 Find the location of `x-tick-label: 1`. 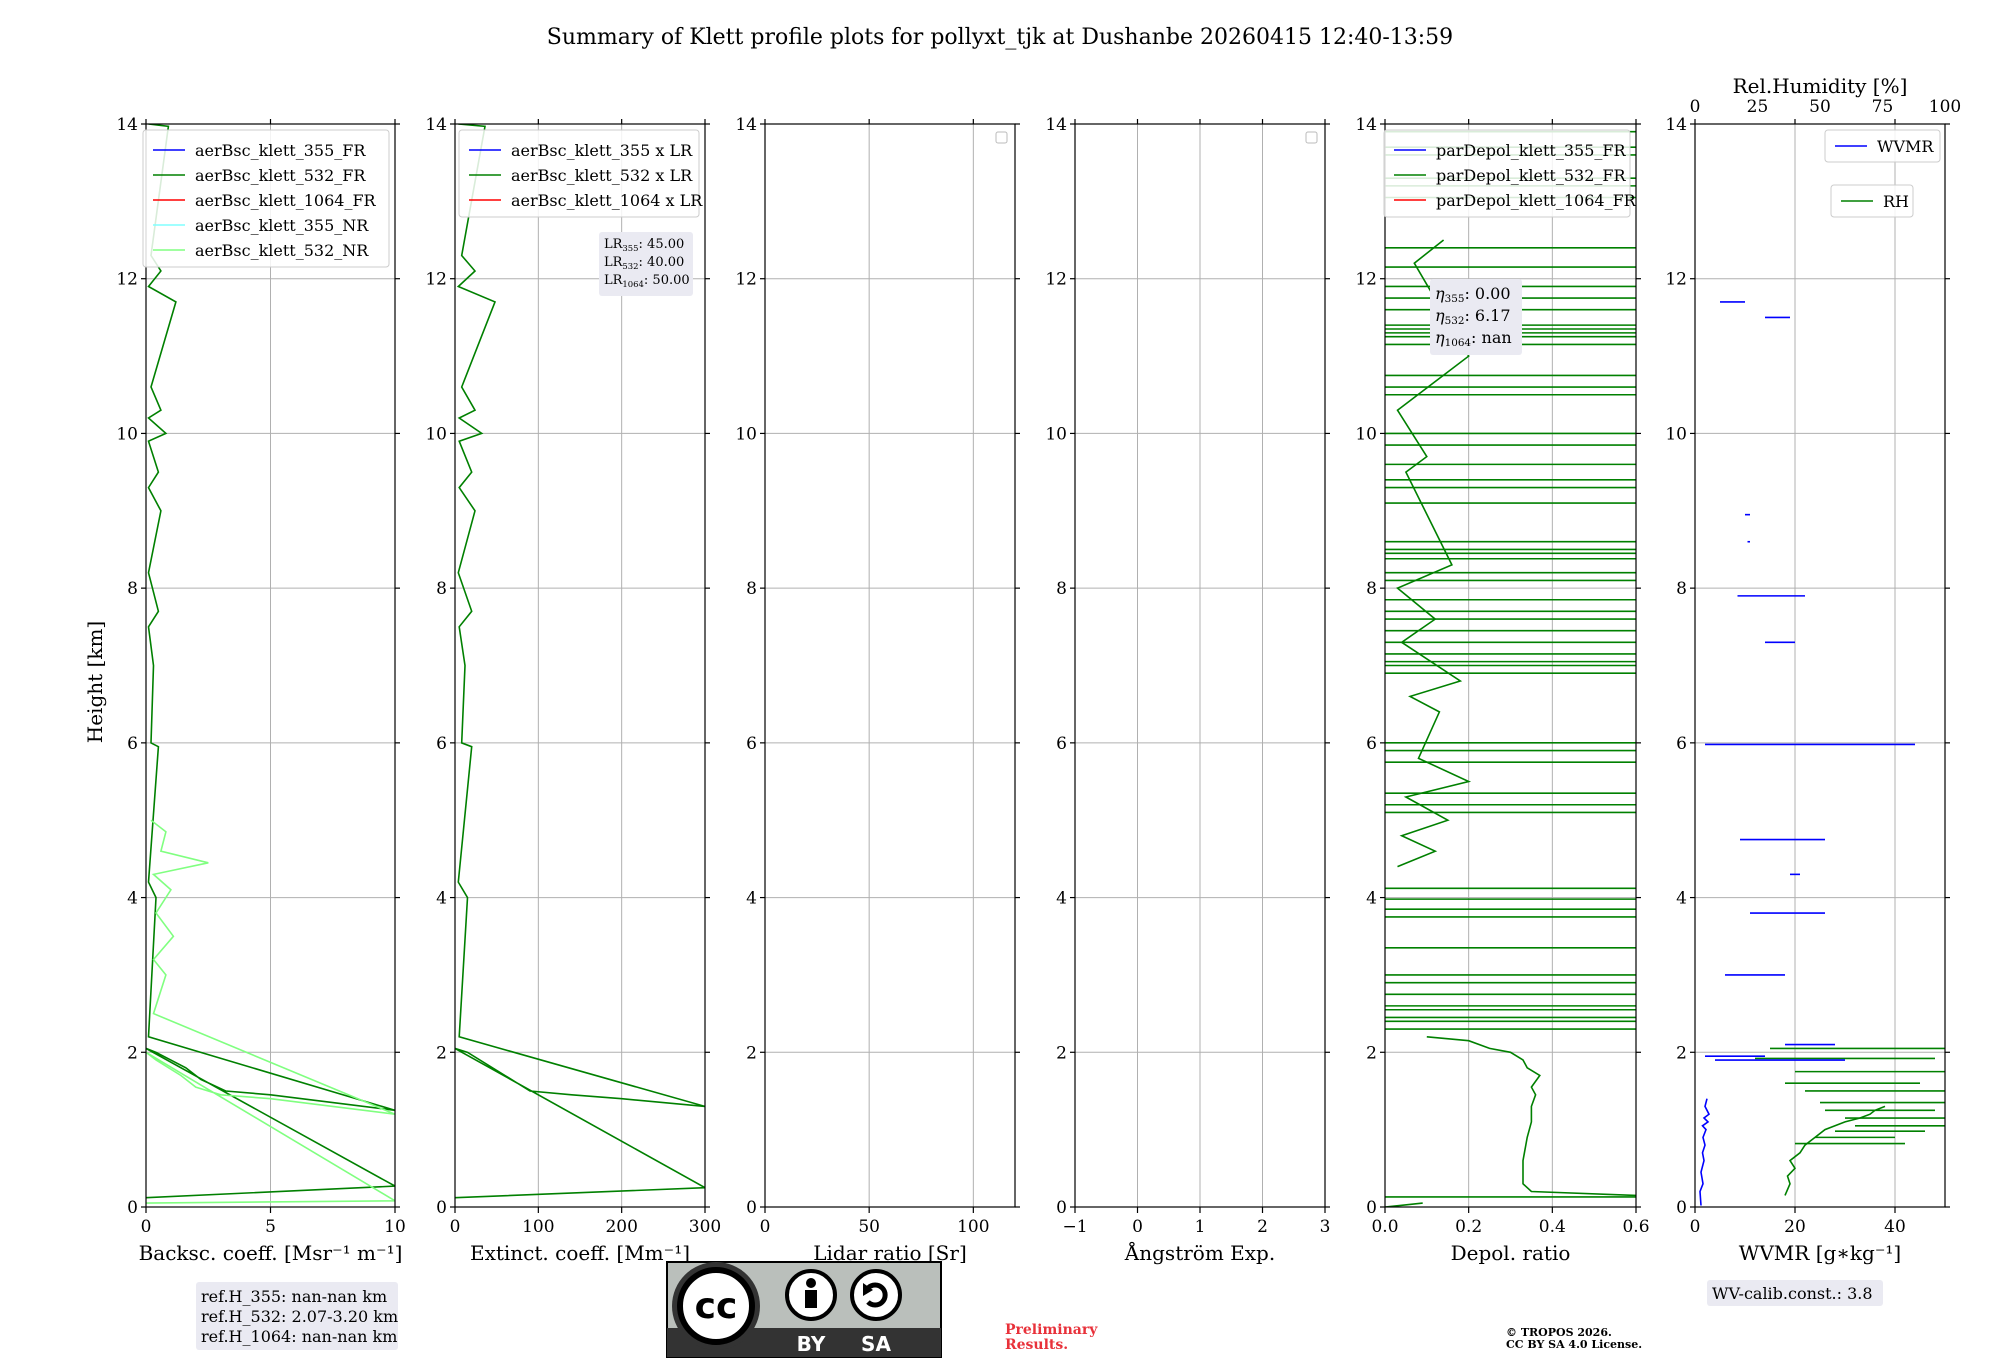

x-tick-label: 1 is located at coordinates (1200, 1227).